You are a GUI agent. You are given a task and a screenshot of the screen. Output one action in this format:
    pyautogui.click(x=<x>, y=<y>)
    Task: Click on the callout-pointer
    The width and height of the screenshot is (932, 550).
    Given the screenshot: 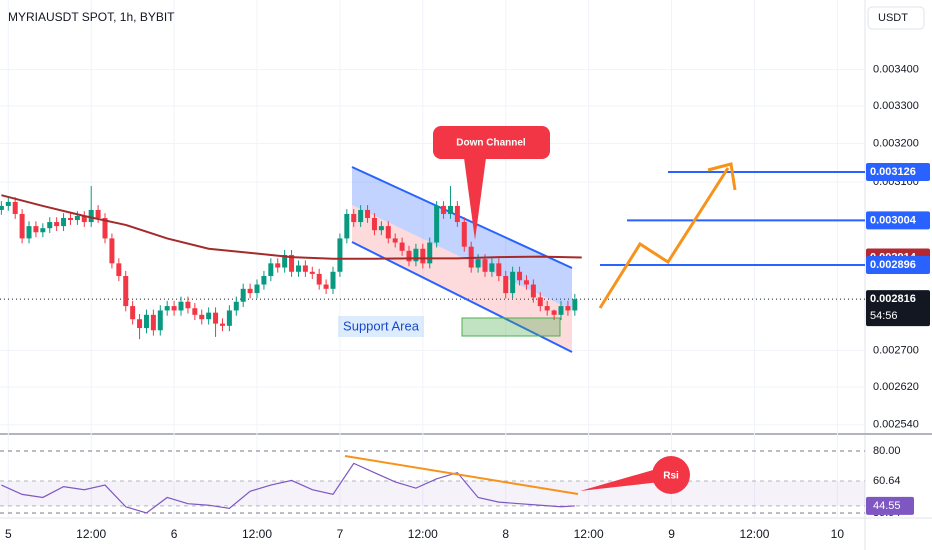 What is the action you would take?
    pyautogui.click(x=475, y=199)
    